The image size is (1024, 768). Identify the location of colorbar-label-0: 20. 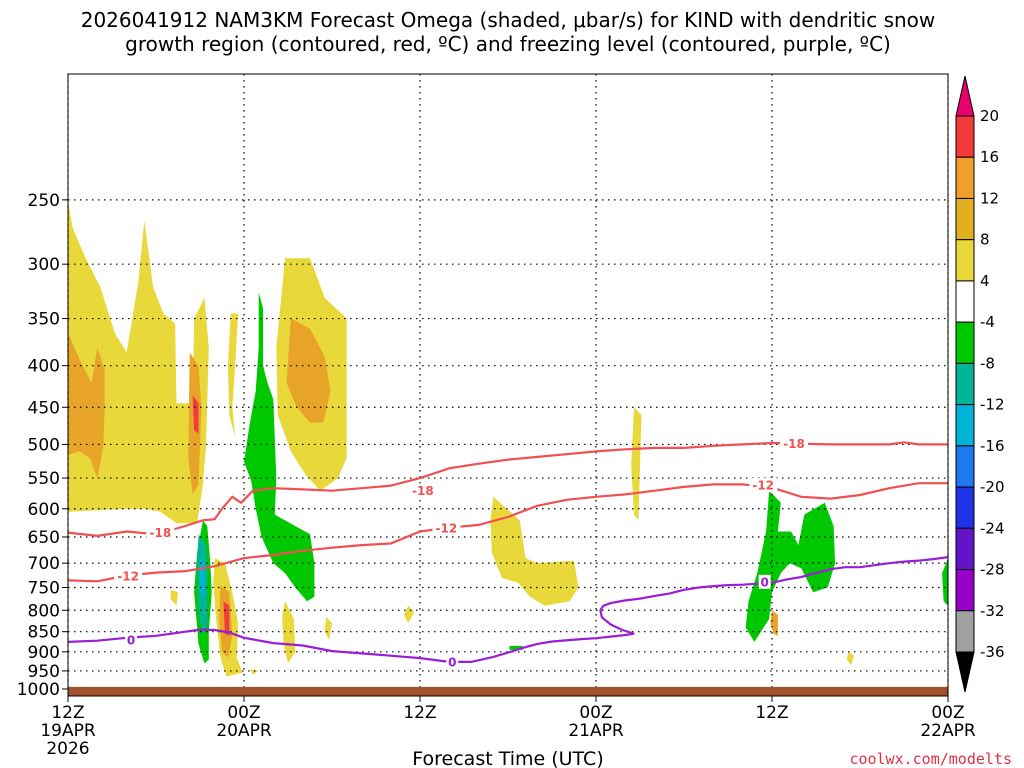
(989, 116).